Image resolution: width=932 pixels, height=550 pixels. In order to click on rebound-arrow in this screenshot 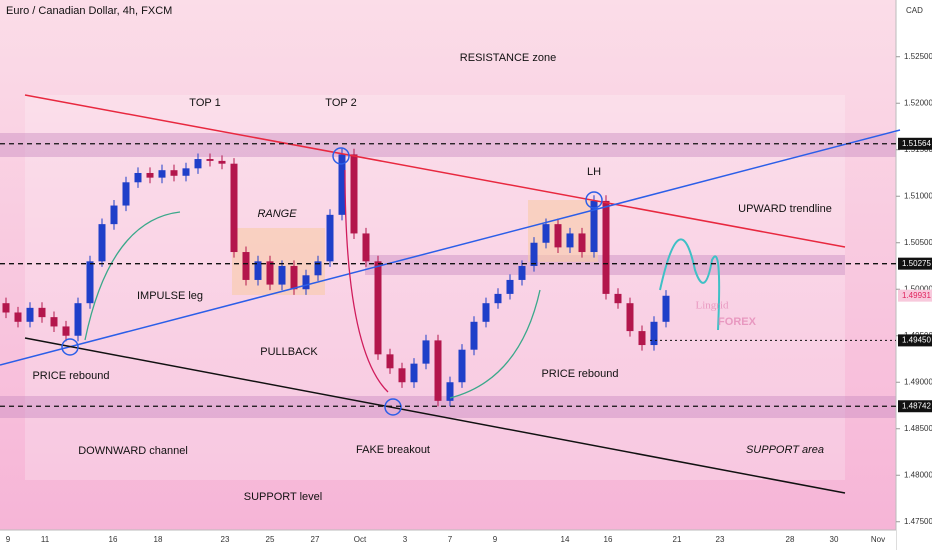, I will do `click(495, 344)`.